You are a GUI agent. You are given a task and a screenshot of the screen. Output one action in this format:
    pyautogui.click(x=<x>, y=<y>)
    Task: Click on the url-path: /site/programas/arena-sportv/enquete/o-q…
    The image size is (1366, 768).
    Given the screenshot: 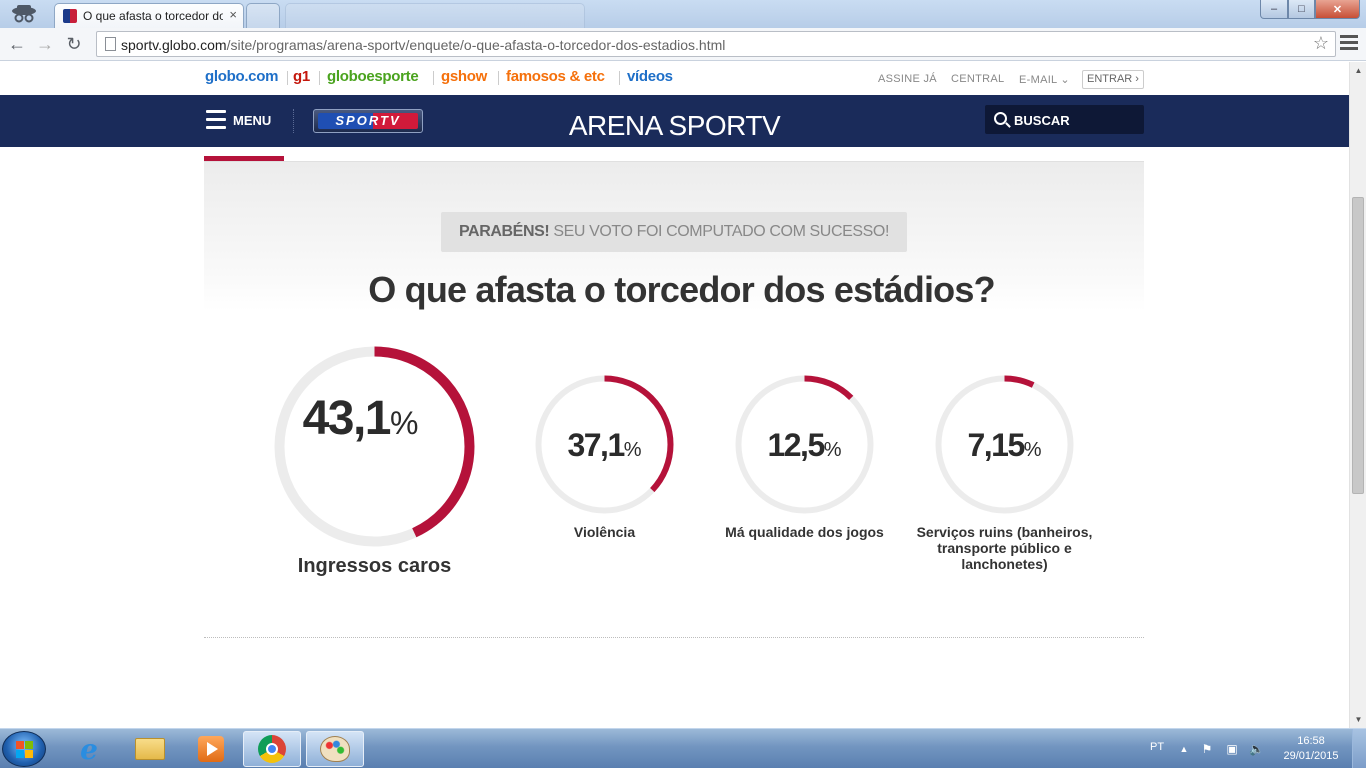 What is the action you would take?
    pyautogui.click(x=476, y=45)
    